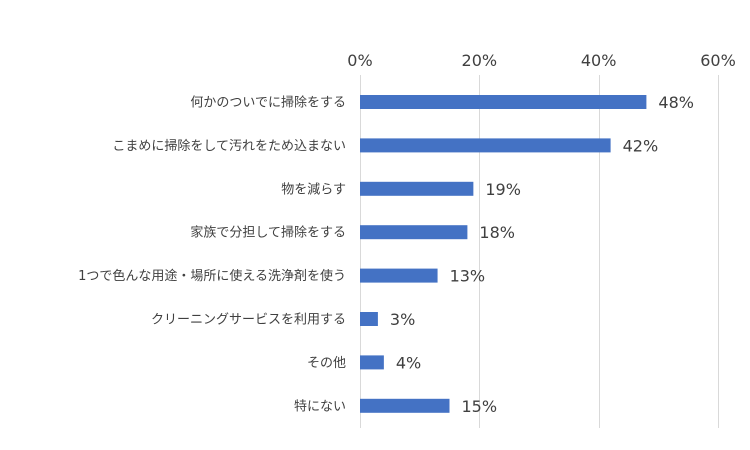  I want to click on data-label: 48%, so click(676, 102).